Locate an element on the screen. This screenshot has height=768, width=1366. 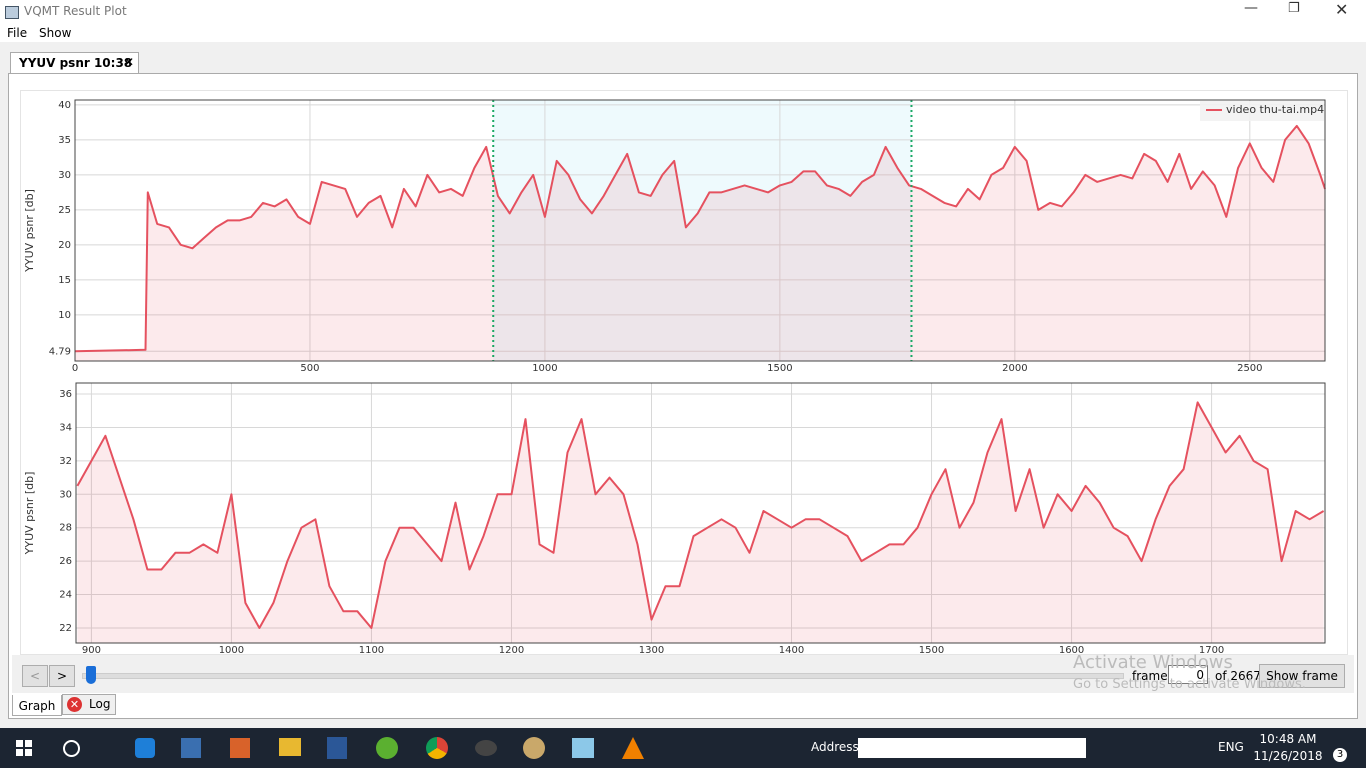
address-input is located at coordinates (972, 748).